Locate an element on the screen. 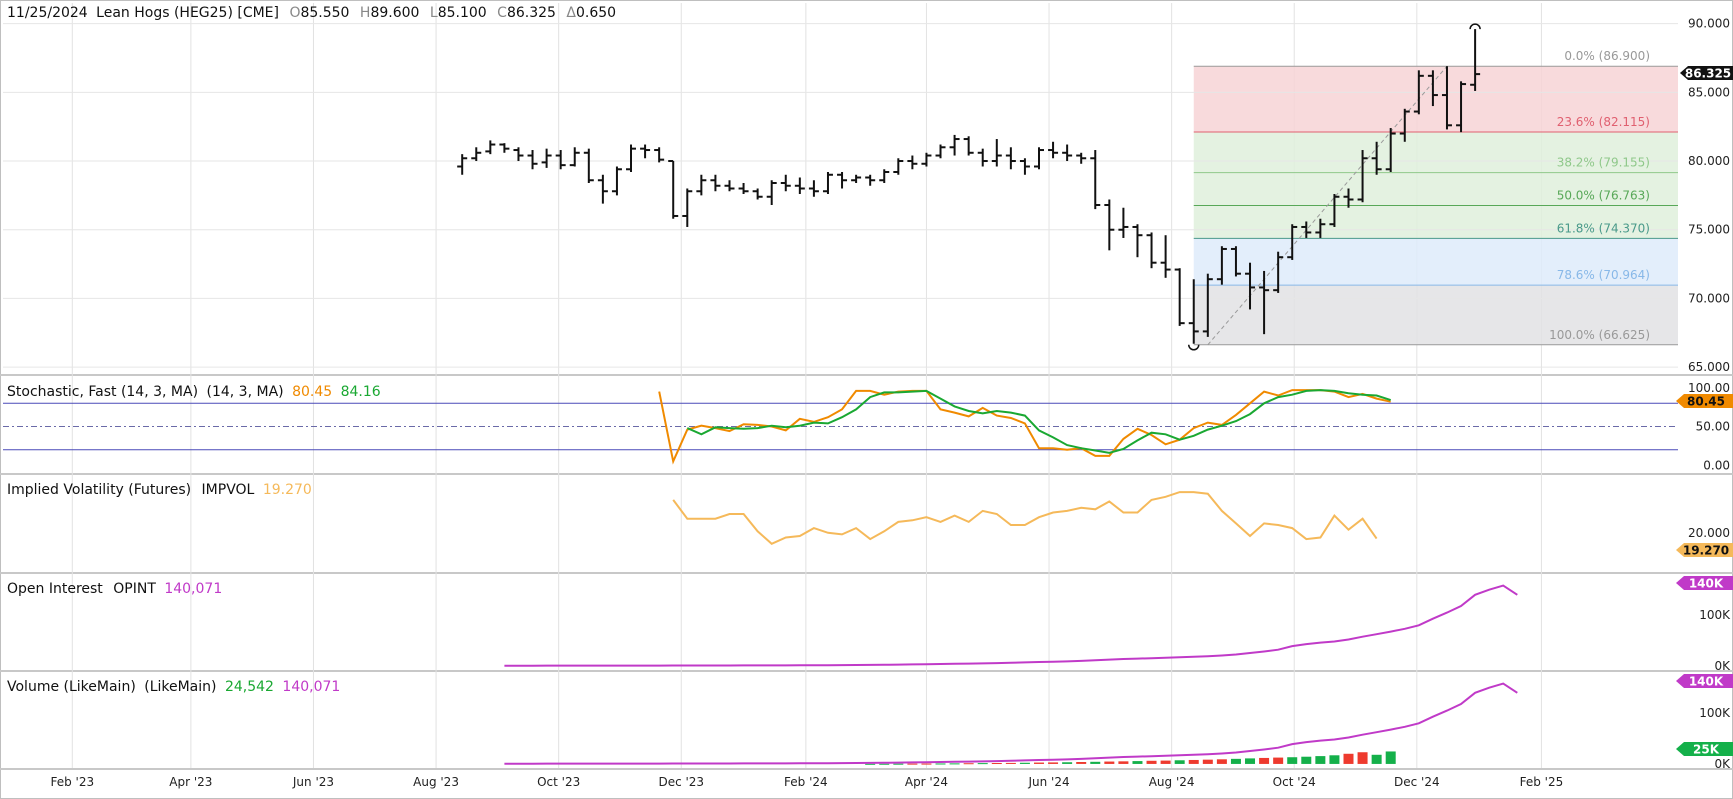 The image size is (1733, 799). stochastic-tick-label: 50.00 is located at coordinates (1713, 427).